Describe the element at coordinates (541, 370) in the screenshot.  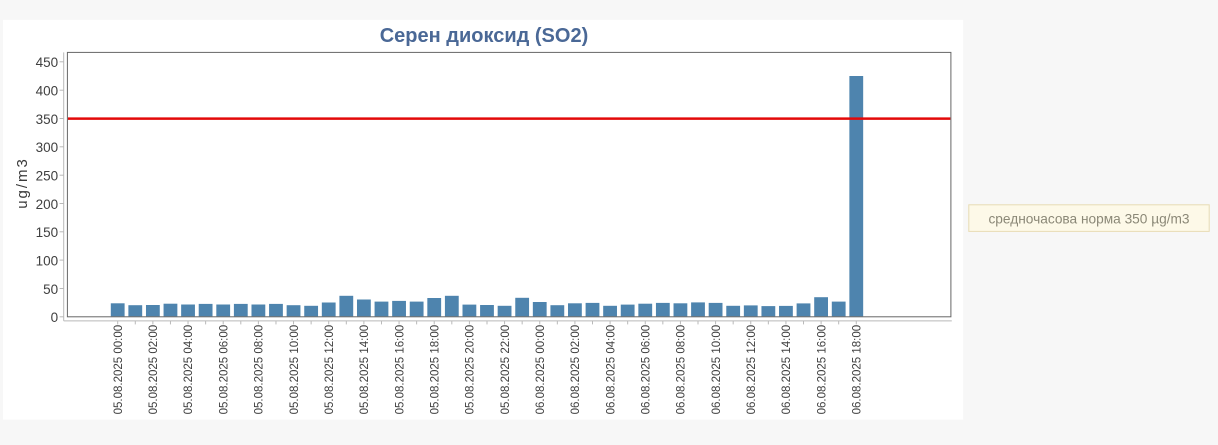
I see `svg-text: 06.08.2025 00:00` at that location.